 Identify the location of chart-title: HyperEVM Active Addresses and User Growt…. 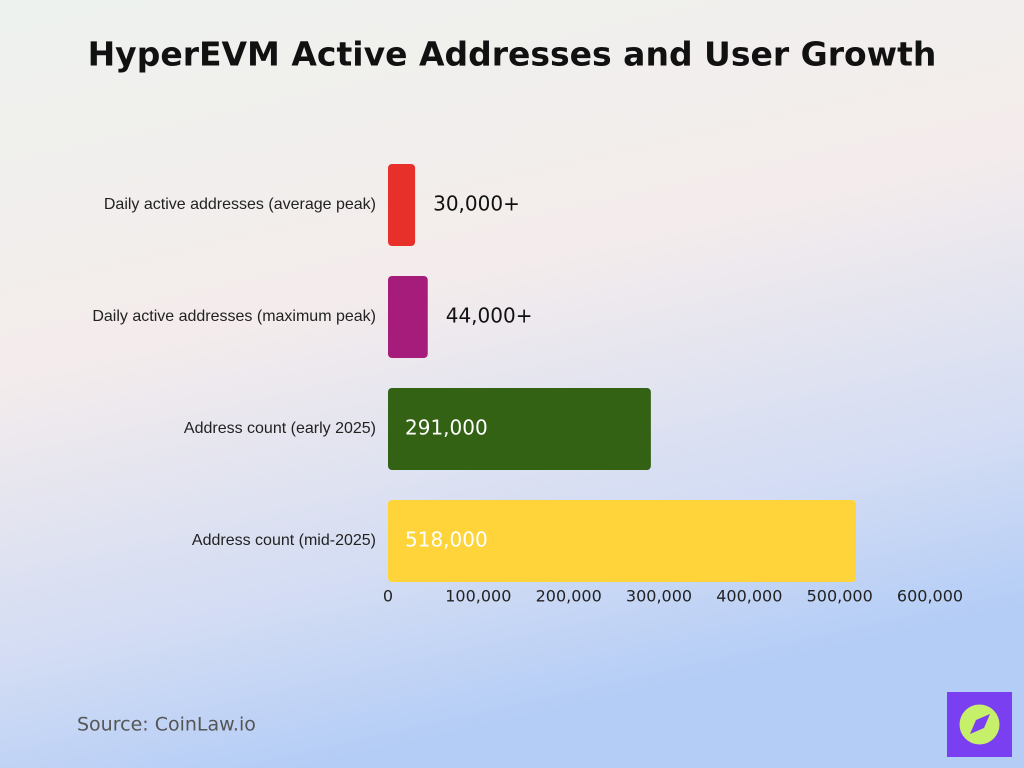
(512, 54).